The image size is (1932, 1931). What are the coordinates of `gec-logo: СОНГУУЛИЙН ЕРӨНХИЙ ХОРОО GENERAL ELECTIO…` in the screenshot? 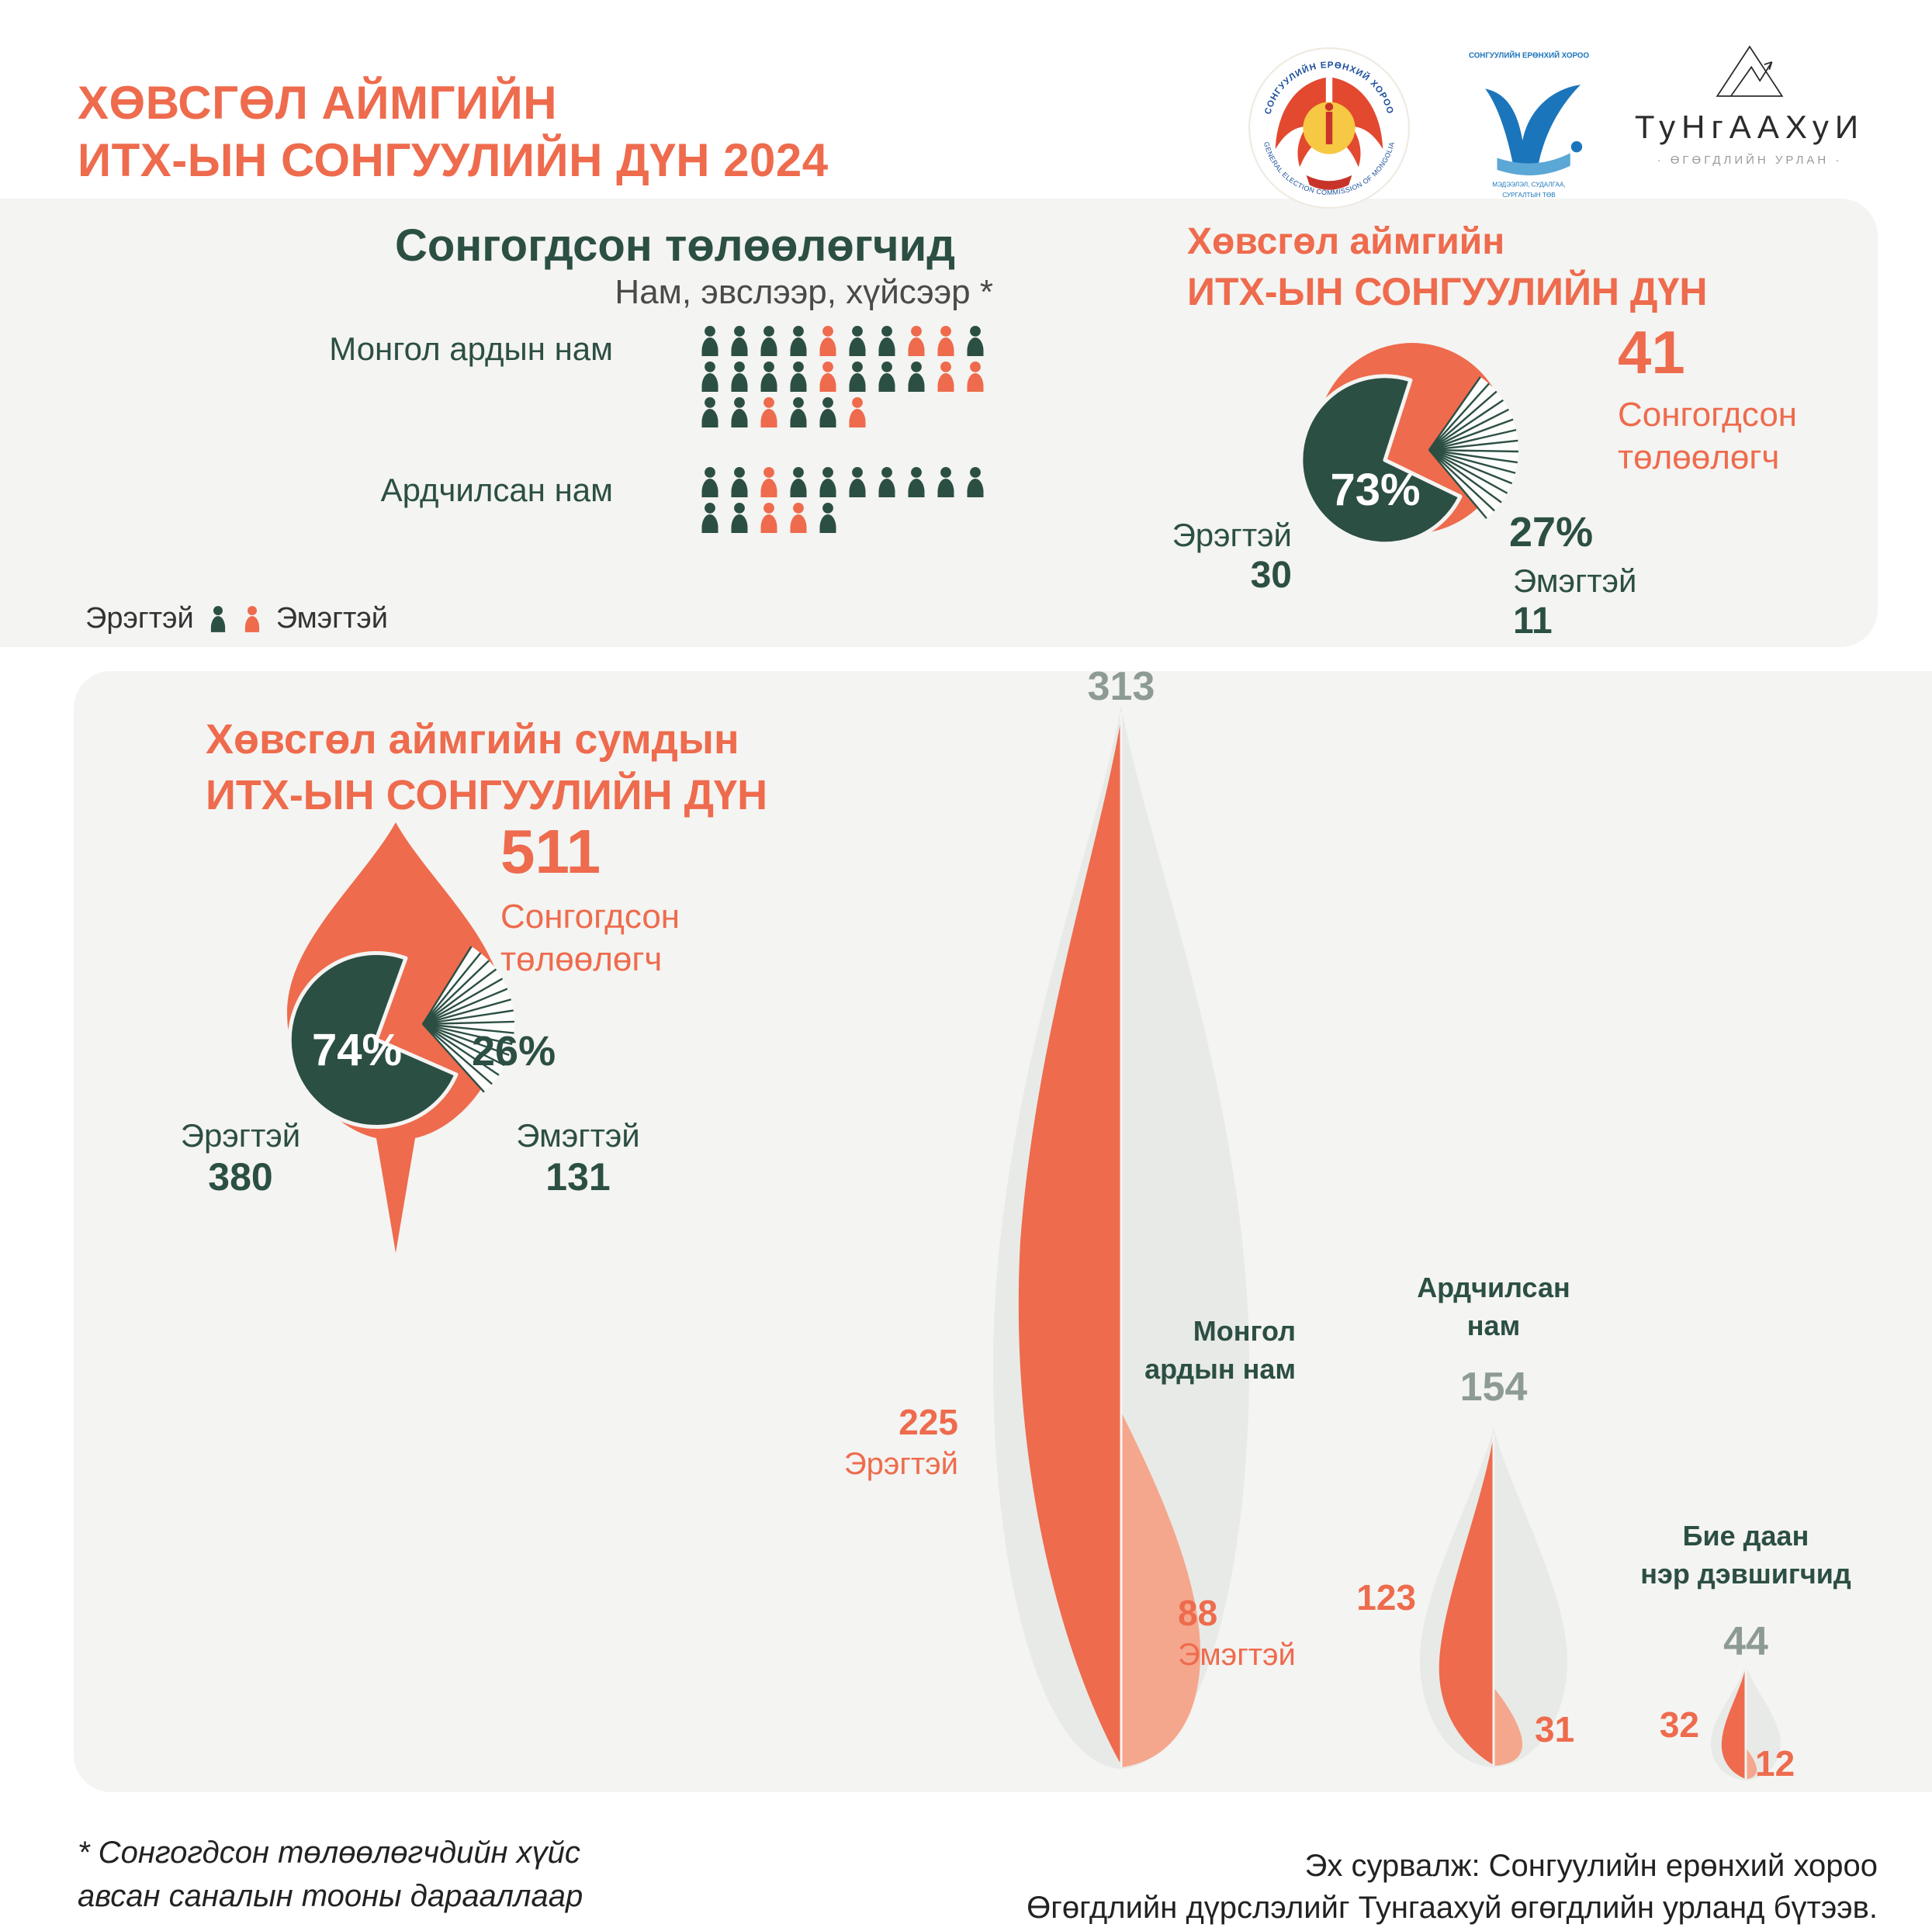 It's located at (1329, 128).